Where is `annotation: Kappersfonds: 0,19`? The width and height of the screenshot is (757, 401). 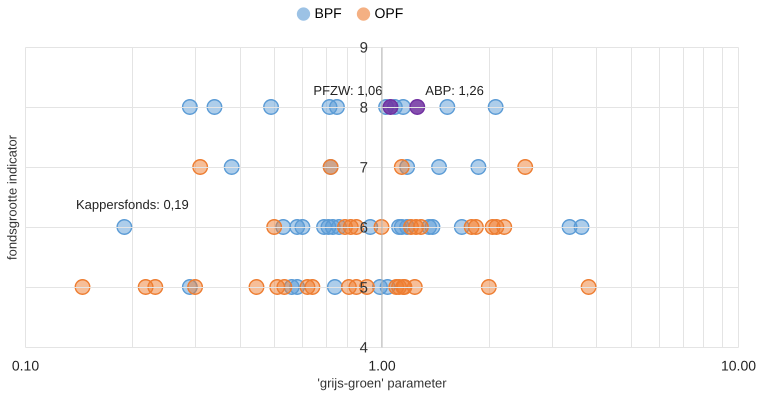
annotation: Kappersfonds: 0,19 is located at coordinates (132, 204).